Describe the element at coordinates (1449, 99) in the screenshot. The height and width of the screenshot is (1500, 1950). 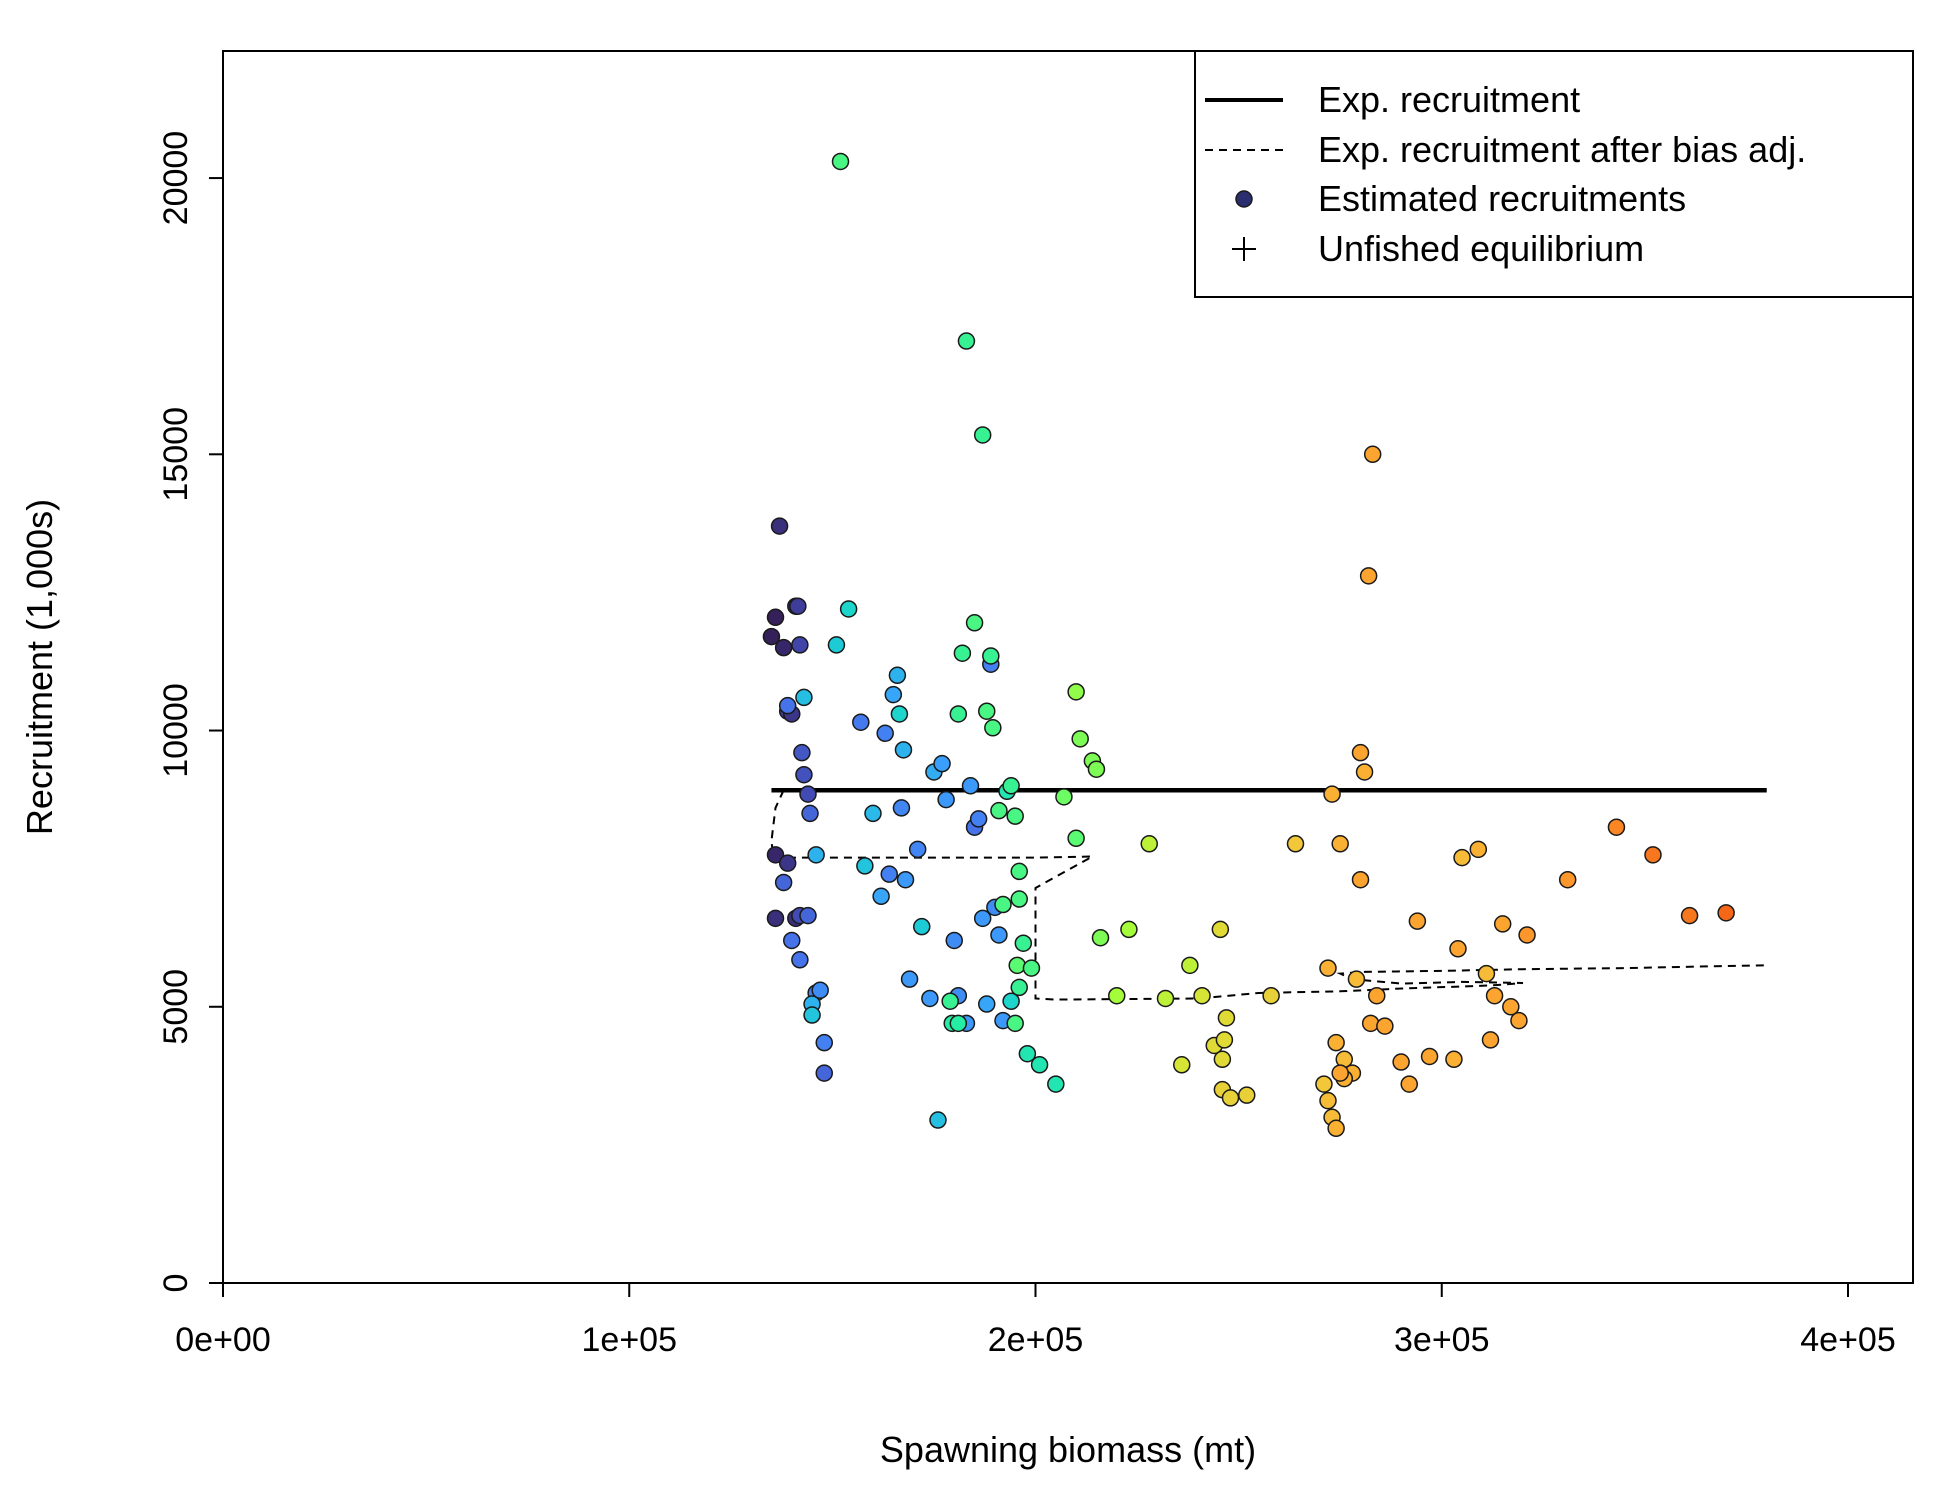
I see `legend-label-exp-recruitment: Exp. recruitment` at that location.